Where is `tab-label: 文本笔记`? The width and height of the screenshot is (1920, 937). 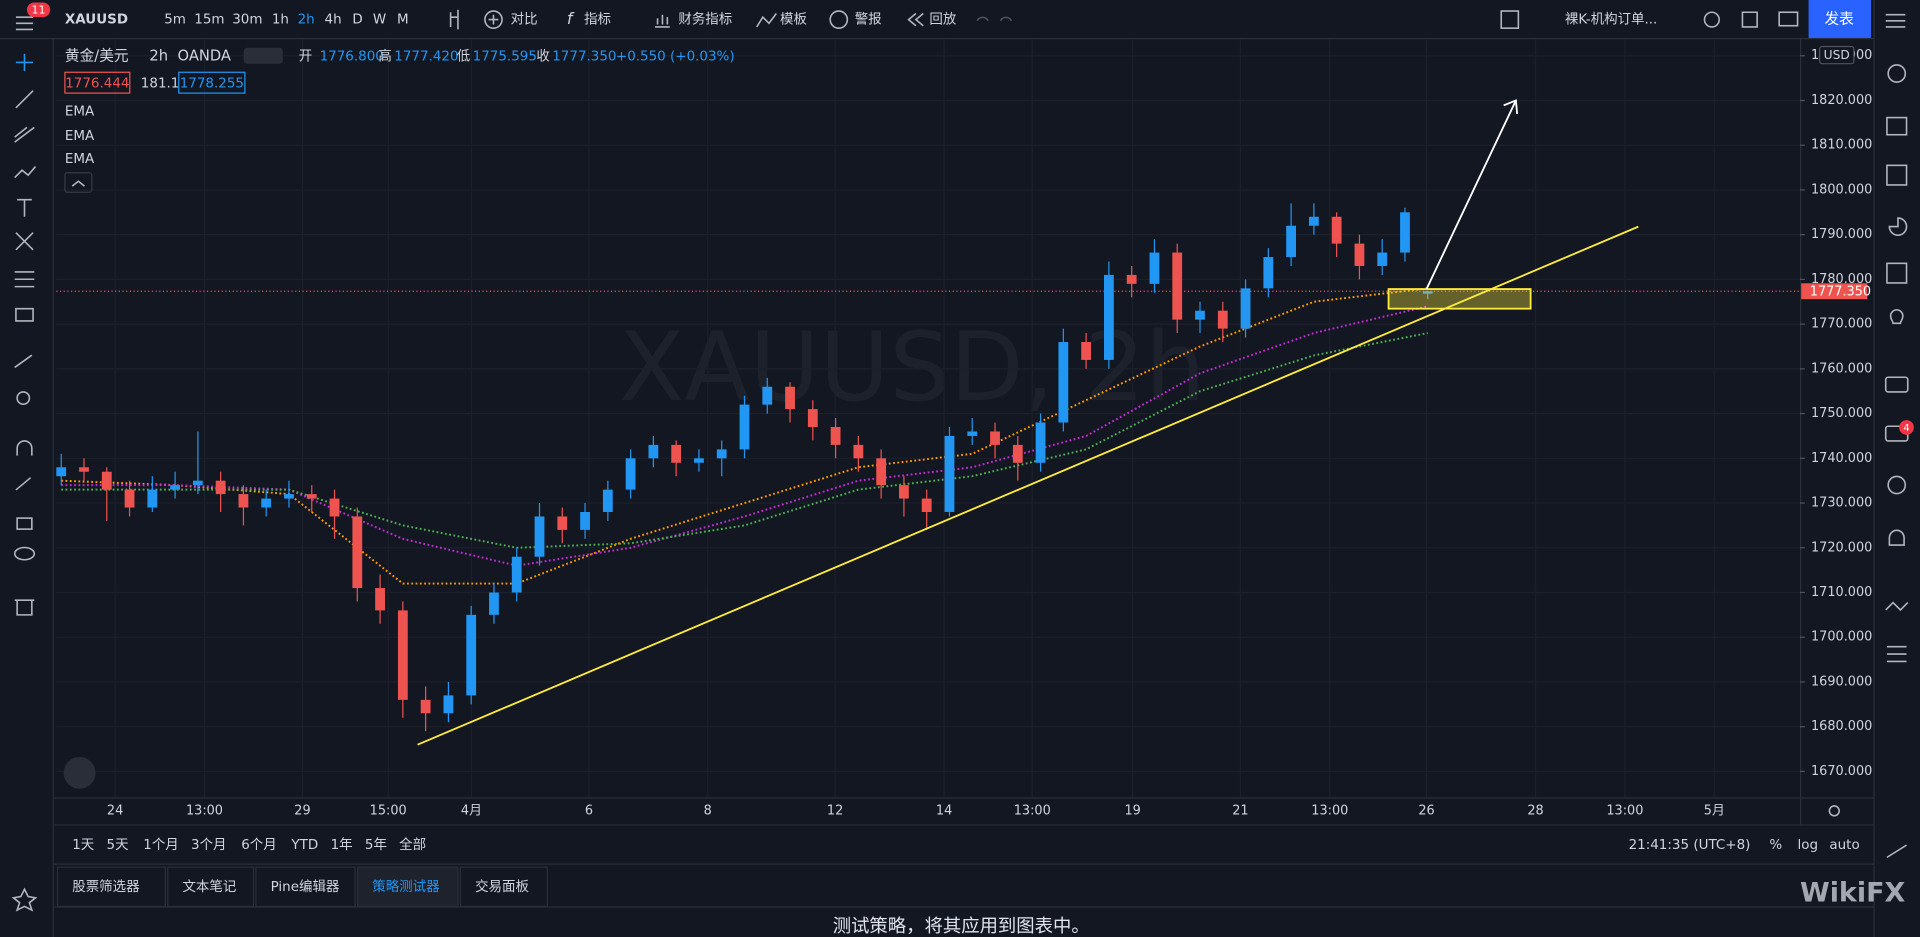 tab-label: 文本笔记 is located at coordinates (209, 887).